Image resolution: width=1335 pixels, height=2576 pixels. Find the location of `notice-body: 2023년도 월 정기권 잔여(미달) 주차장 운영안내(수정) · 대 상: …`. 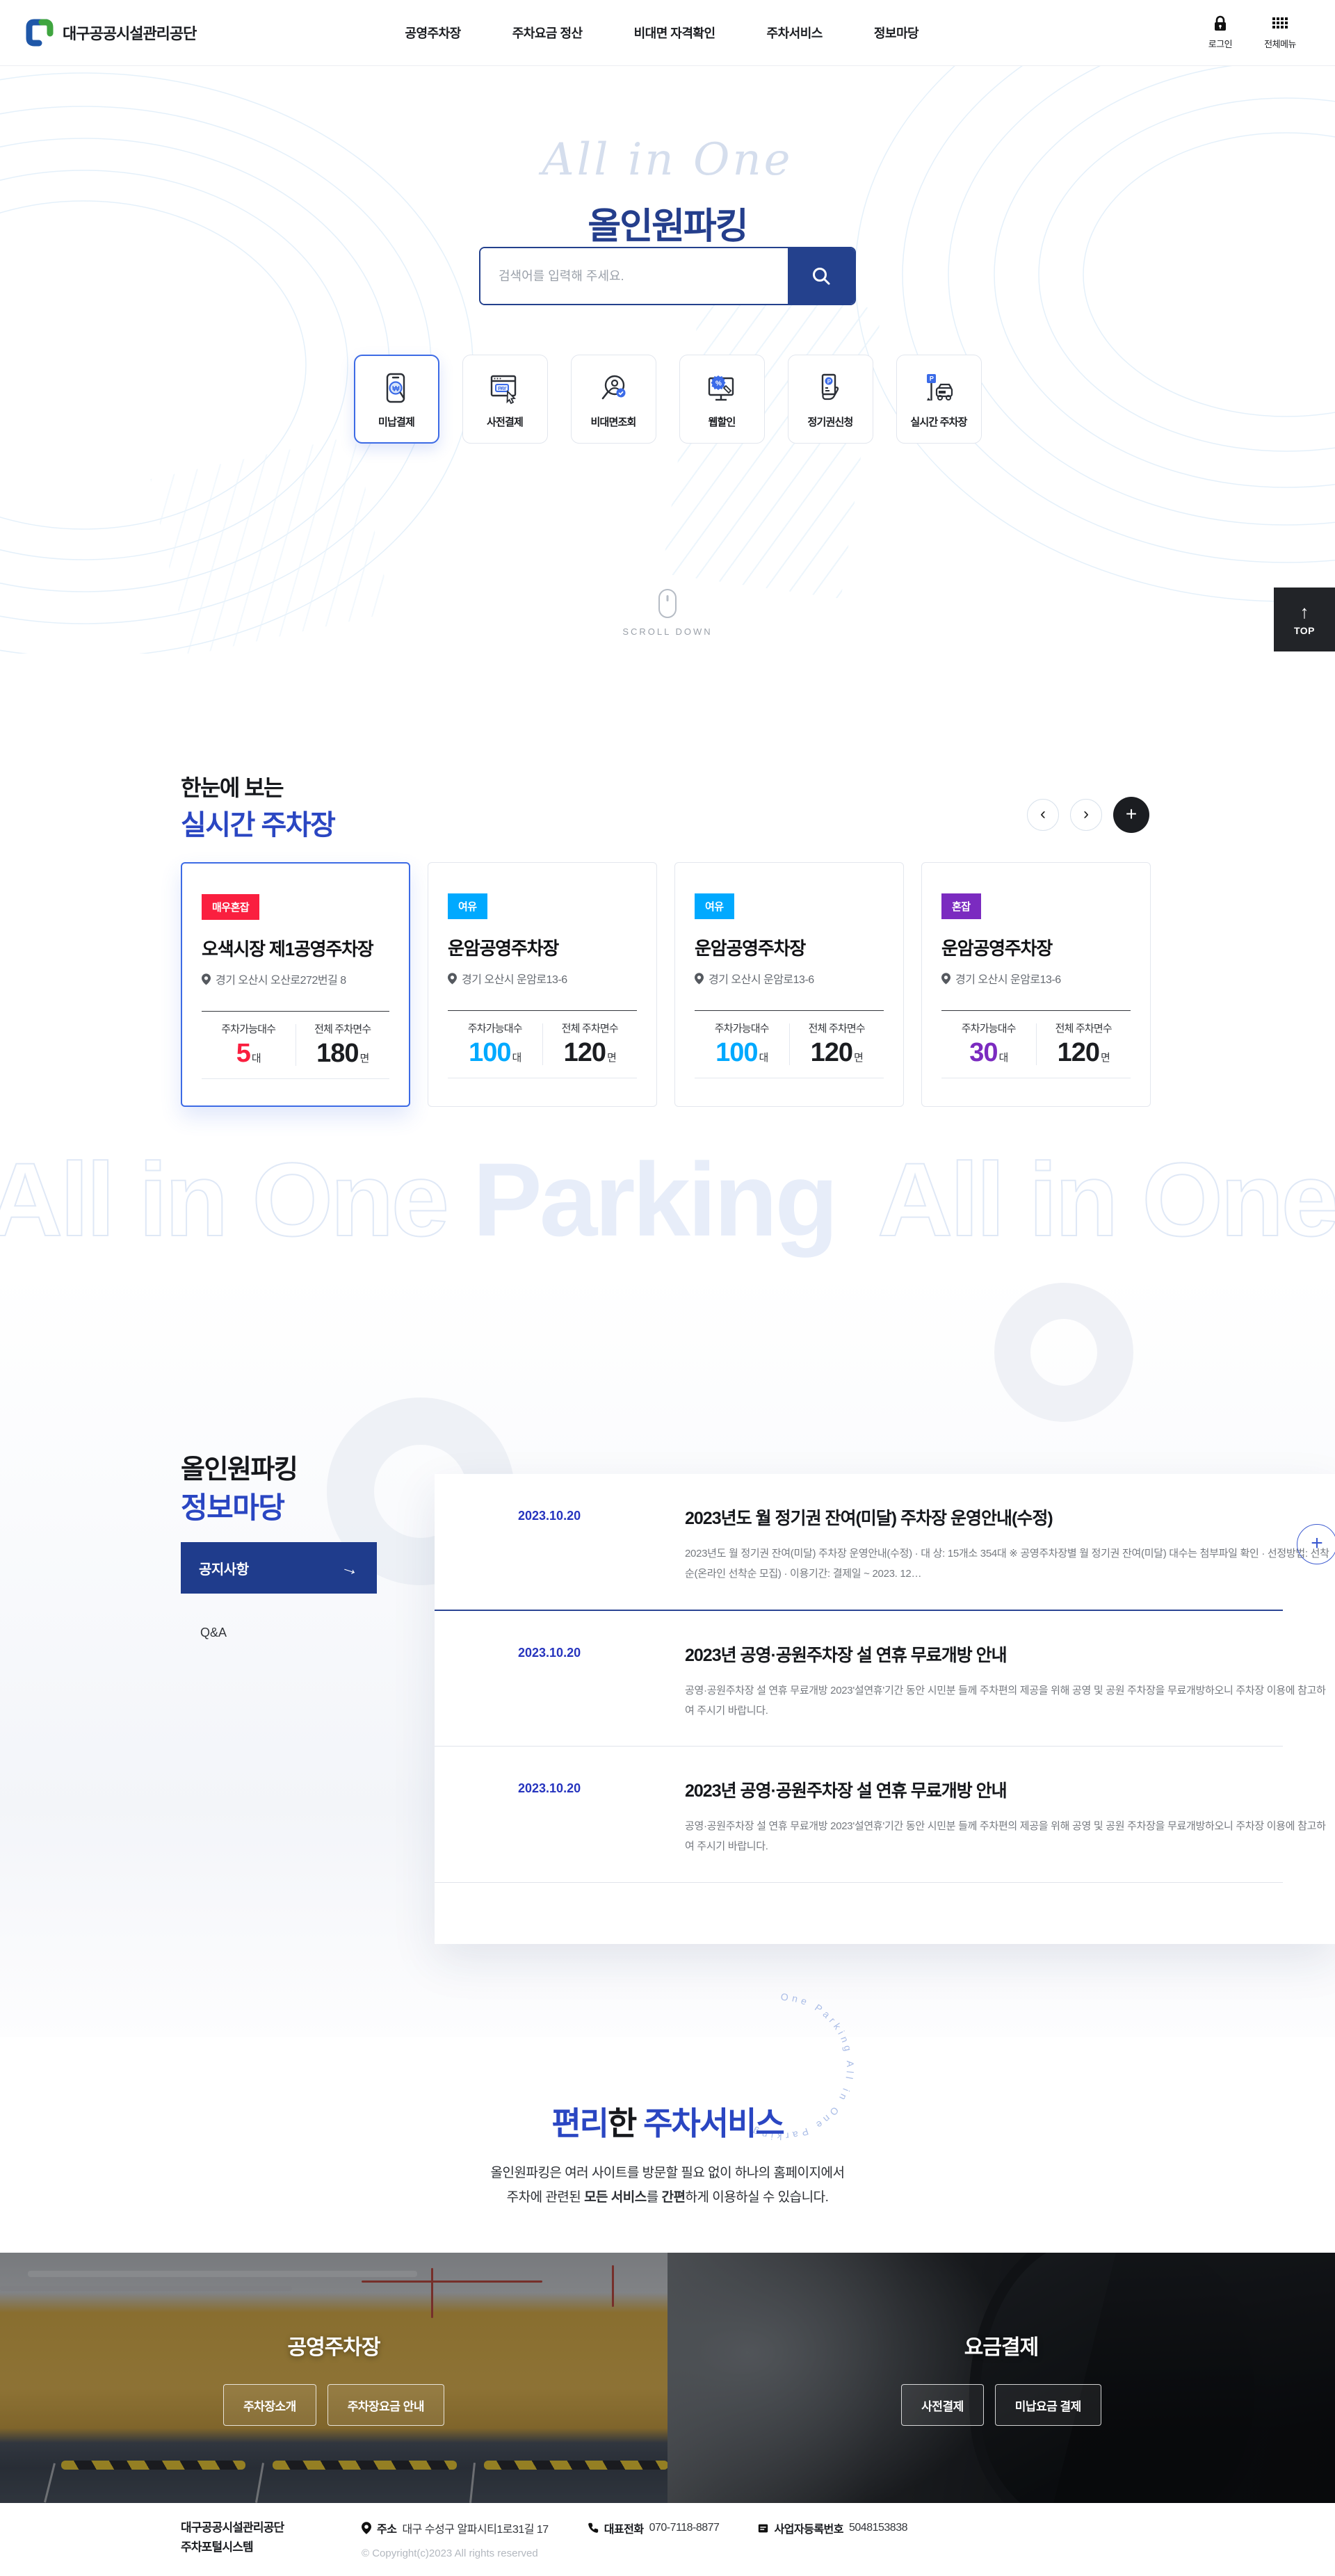

notice-body: 2023년도 월 정기권 잔여(미달) 주차장 운영안내(수정) · 대 상: … is located at coordinates (1007, 1564).